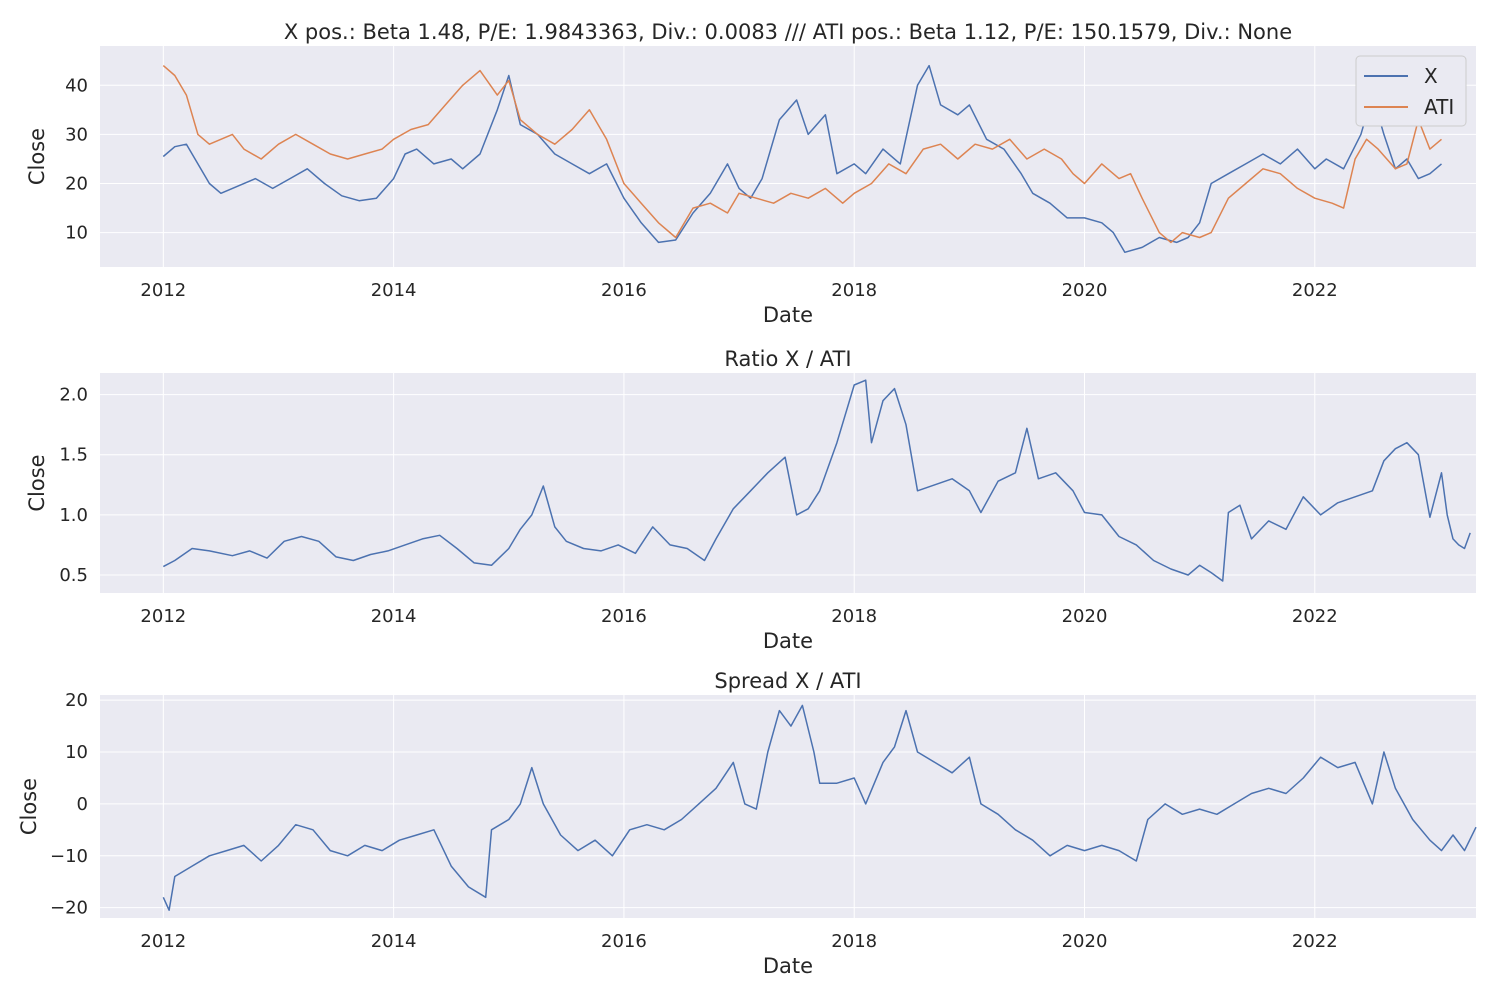  I want to click on spread-y-tick-label: −20, so click(69, 908).